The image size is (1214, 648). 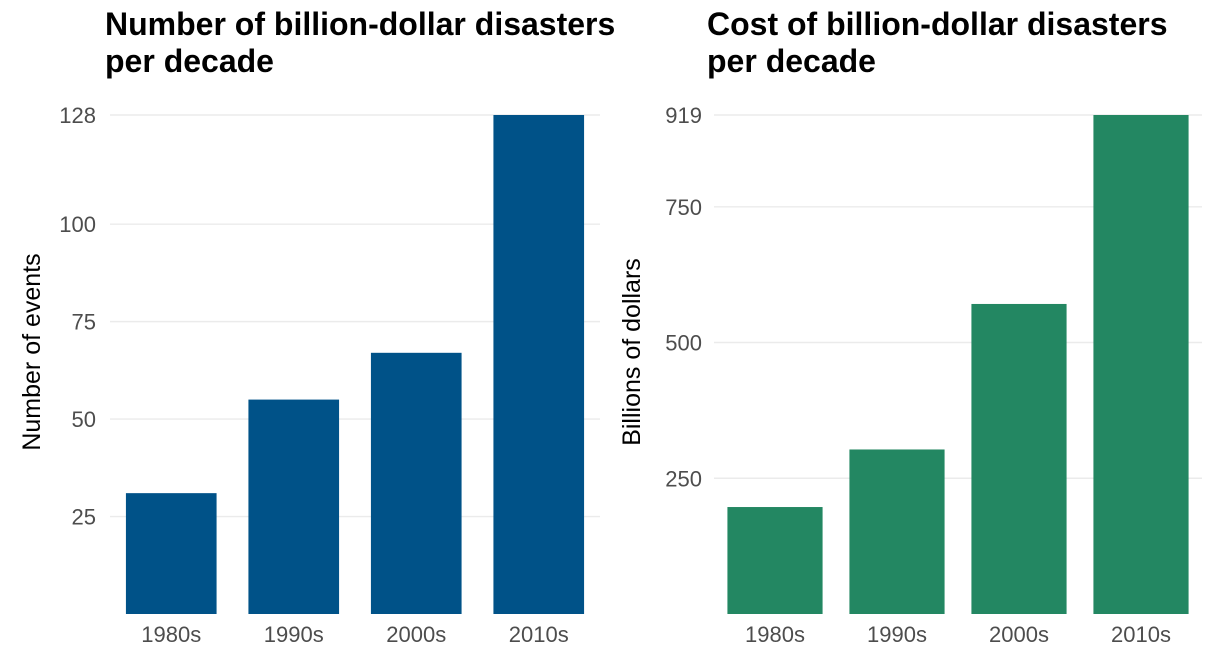 What do you see at coordinates (897, 531) in the screenshot?
I see `cost-bar-1990s` at bounding box center [897, 531].